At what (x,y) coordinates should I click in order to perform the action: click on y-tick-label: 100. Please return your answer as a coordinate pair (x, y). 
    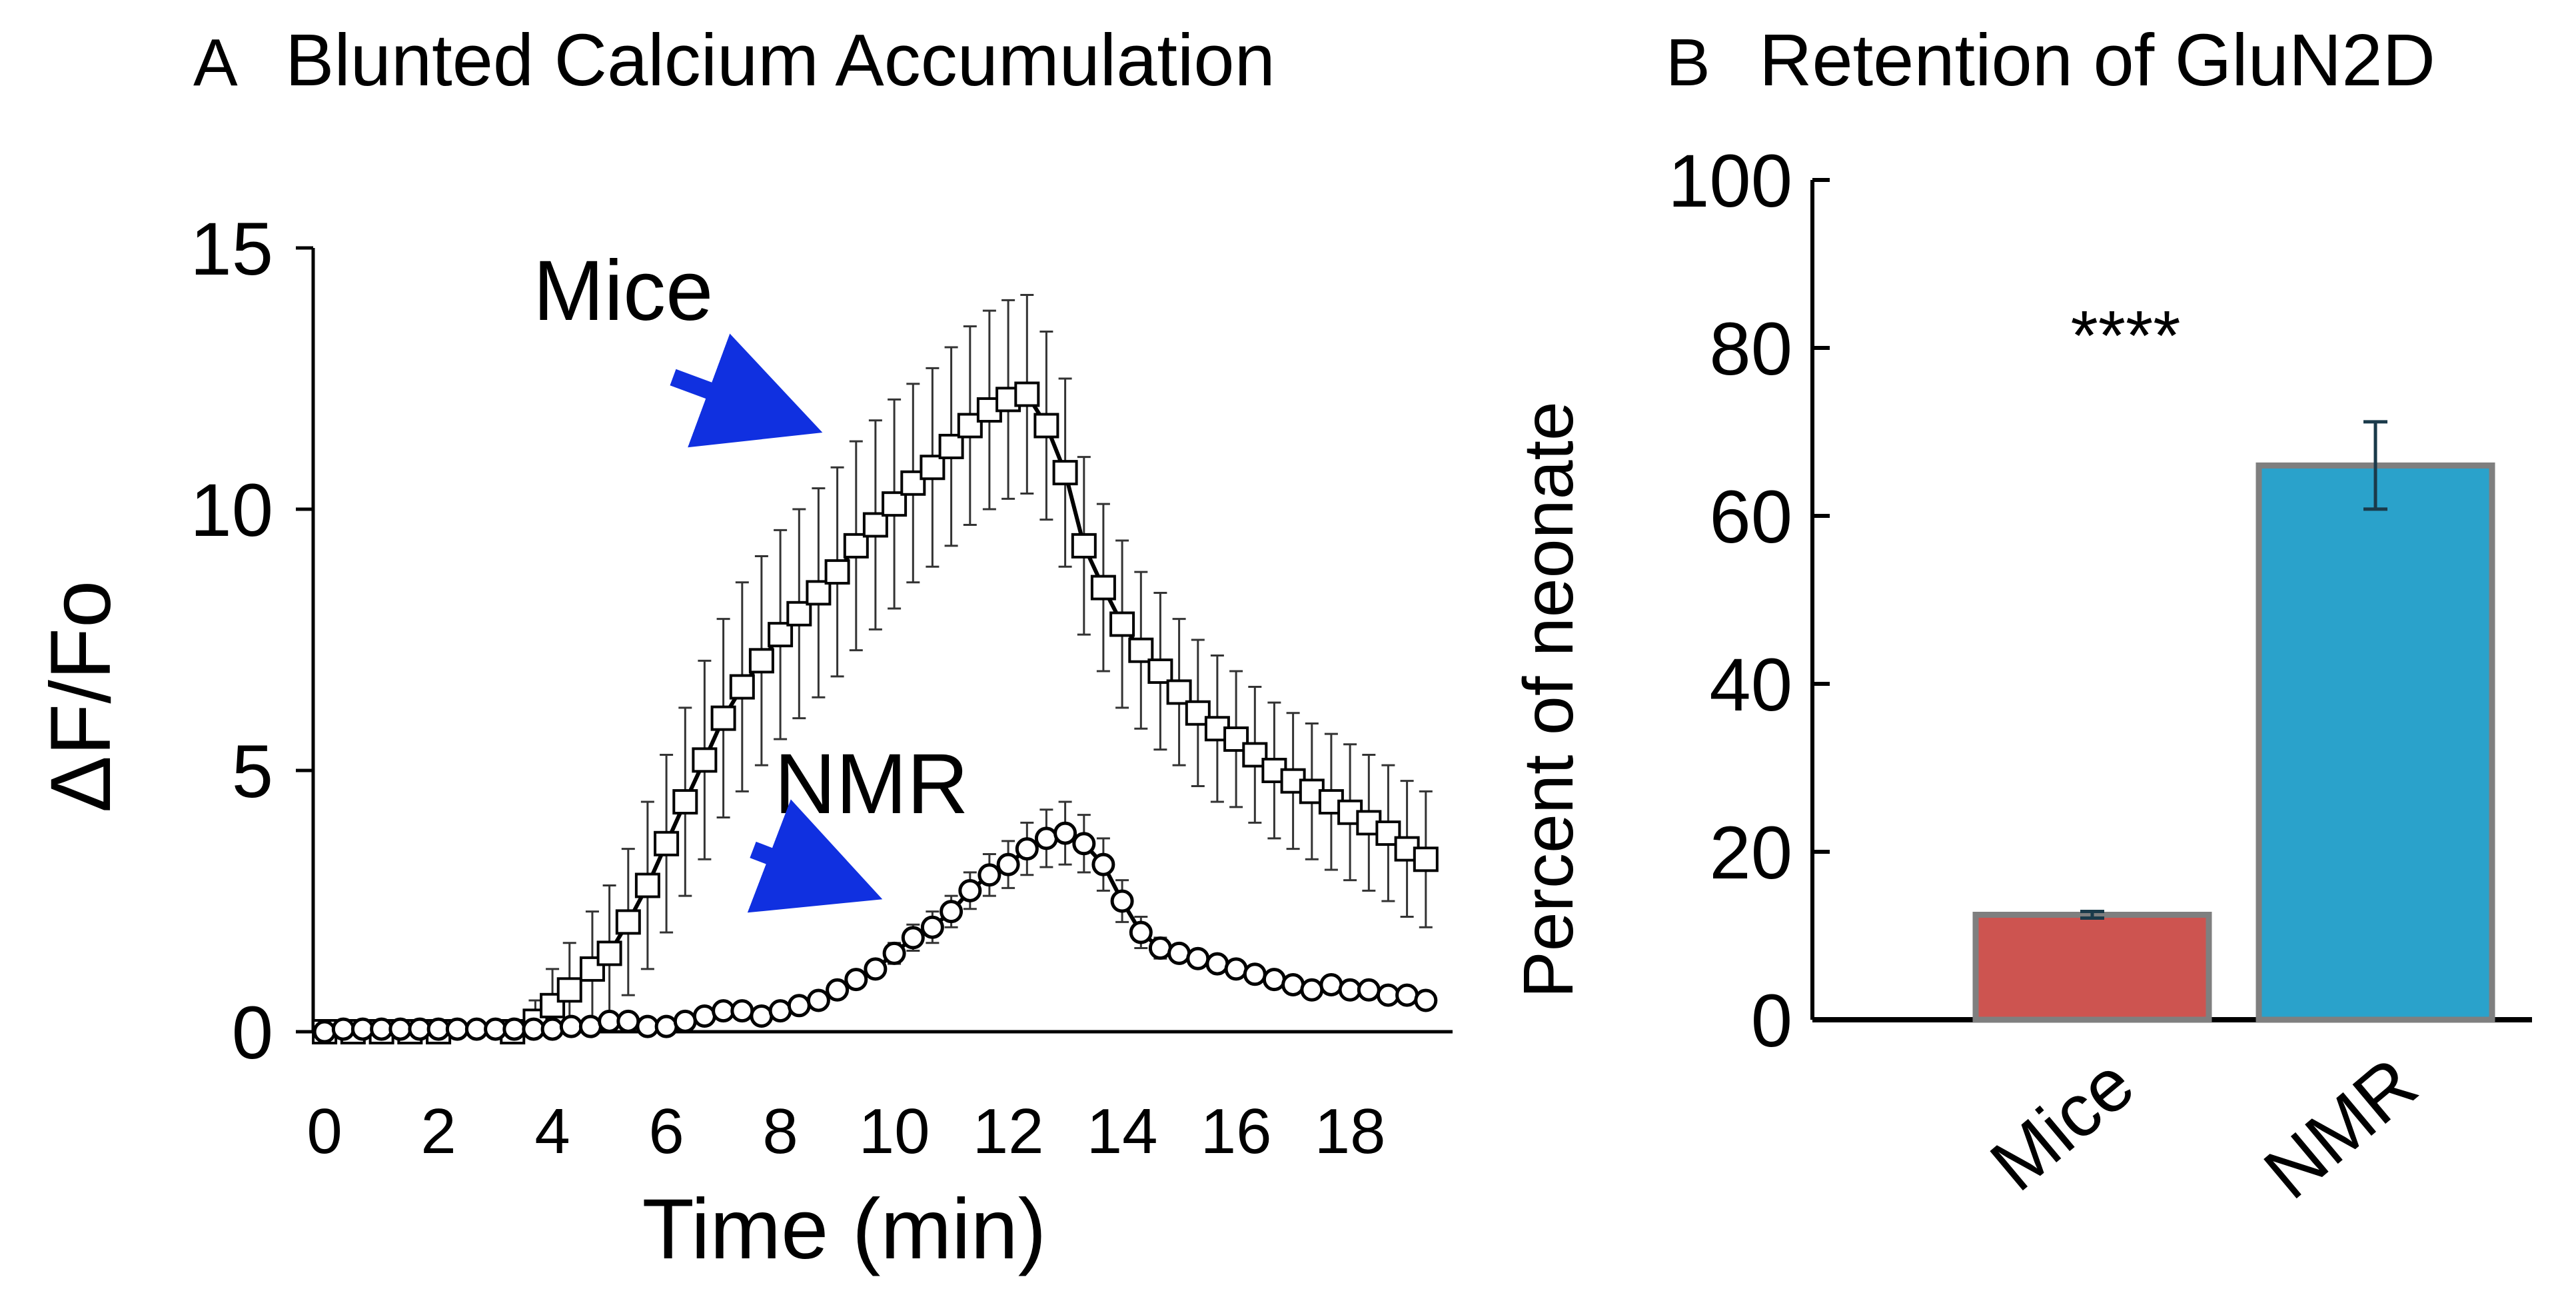
    Looking at the image, I should click on (1730, 181).